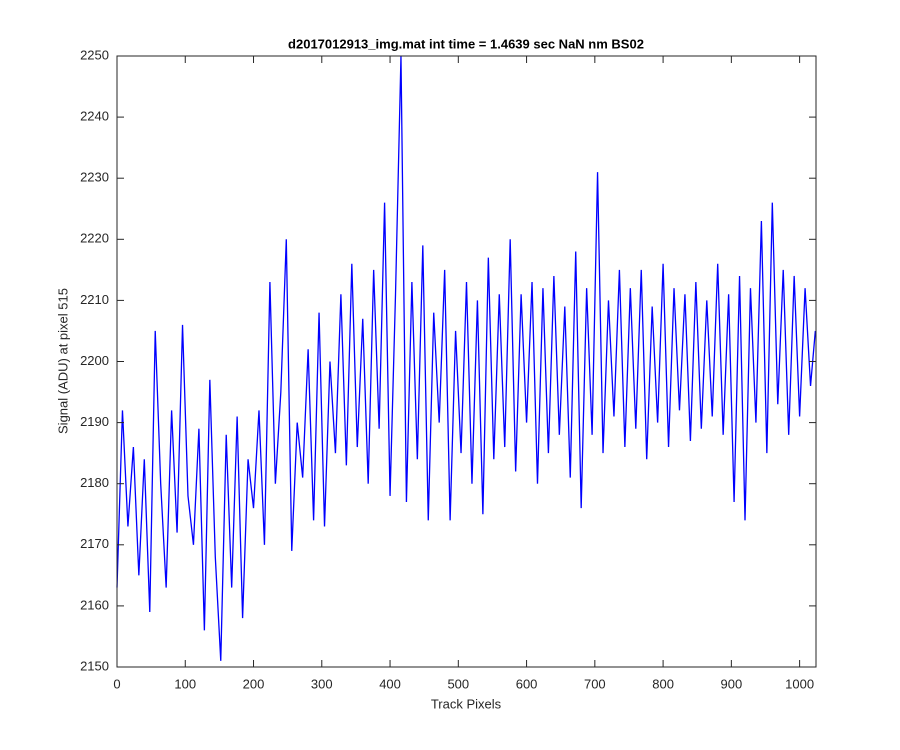 The image size is (900, 750). I want to click on x-tick-label: 200, so click(254, 683).